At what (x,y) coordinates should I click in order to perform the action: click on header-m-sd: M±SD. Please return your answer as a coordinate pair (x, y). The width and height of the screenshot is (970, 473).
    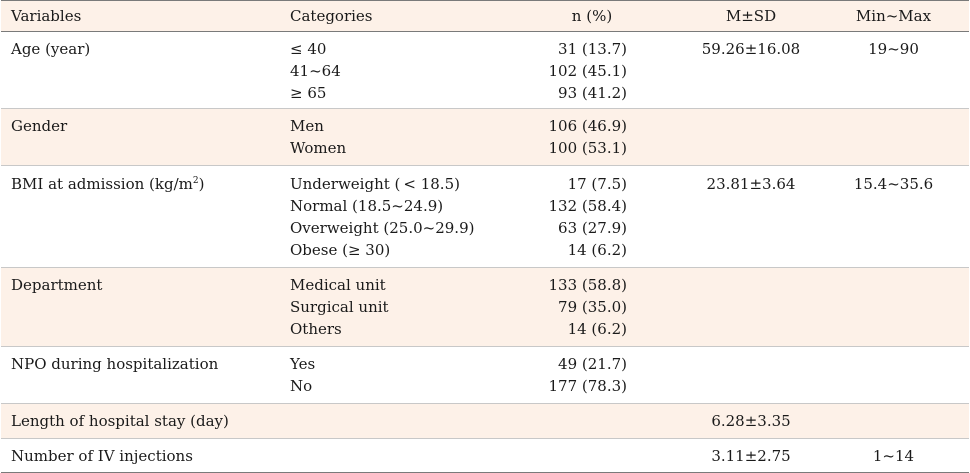
    Looking at the image, I should click on (751, 16).